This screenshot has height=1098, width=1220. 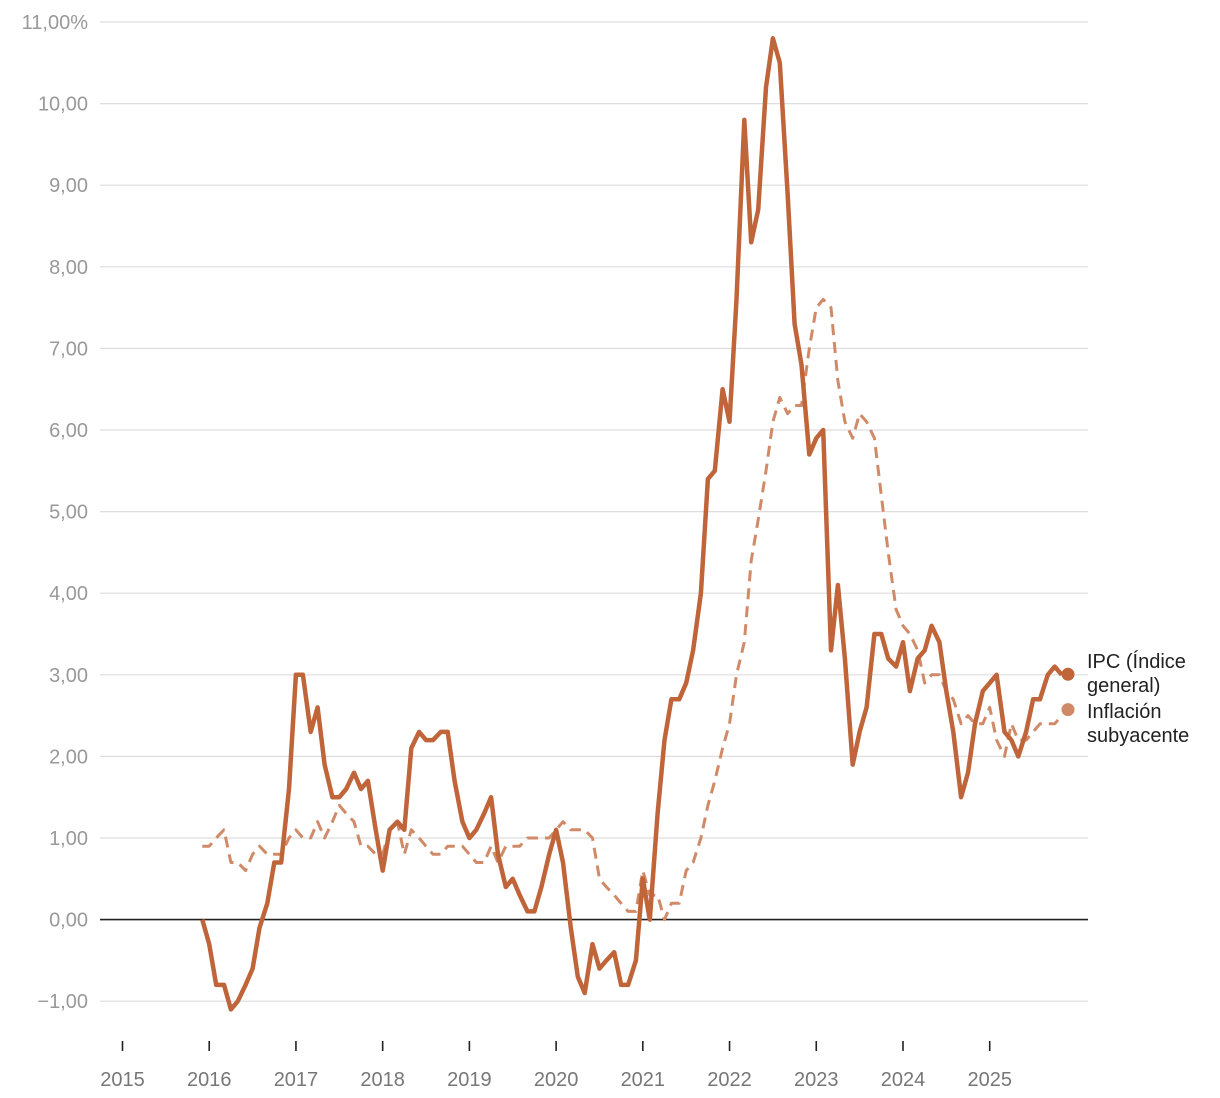 What do you see at coordinates (643, 1080) in the screenshot?
I see `x-tick-label: 2021` at bounding box center [643, 1080].